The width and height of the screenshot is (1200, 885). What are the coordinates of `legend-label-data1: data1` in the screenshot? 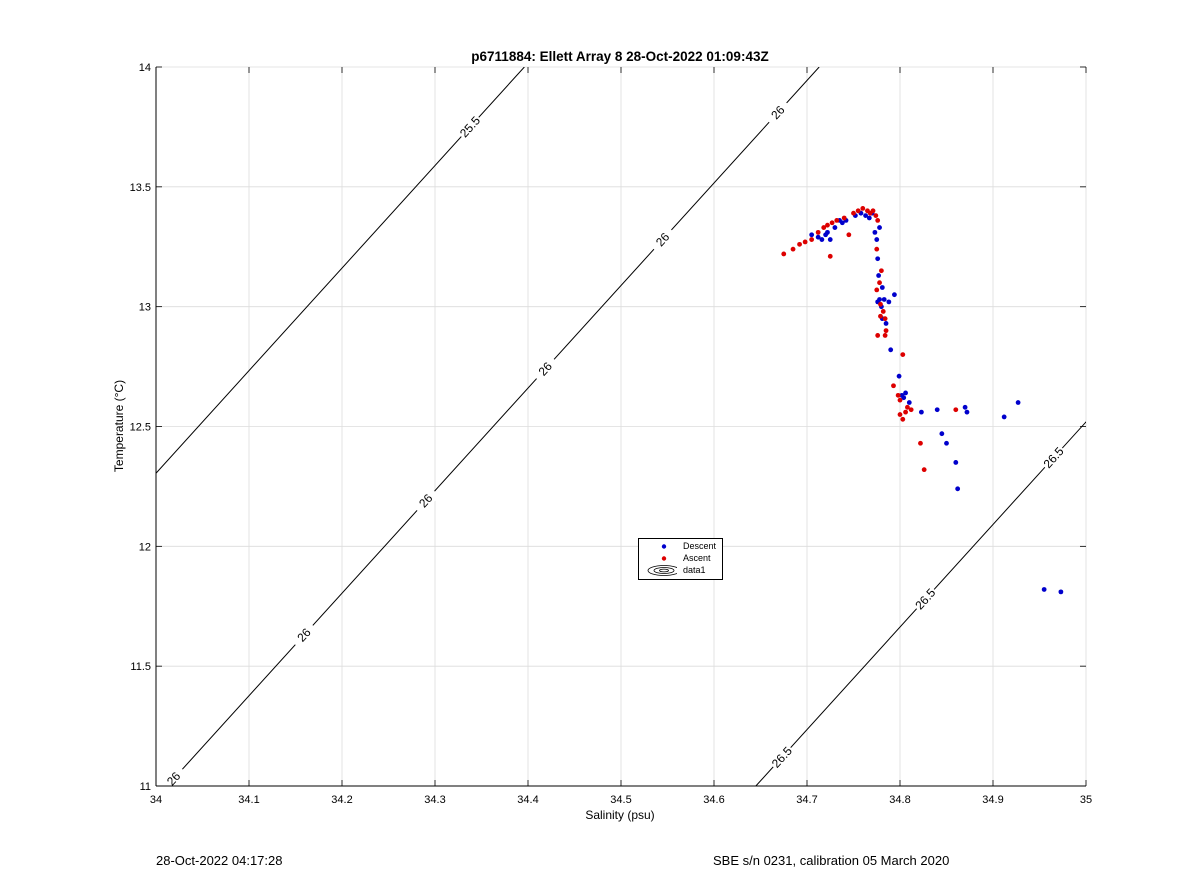 It's located at (694, 570).